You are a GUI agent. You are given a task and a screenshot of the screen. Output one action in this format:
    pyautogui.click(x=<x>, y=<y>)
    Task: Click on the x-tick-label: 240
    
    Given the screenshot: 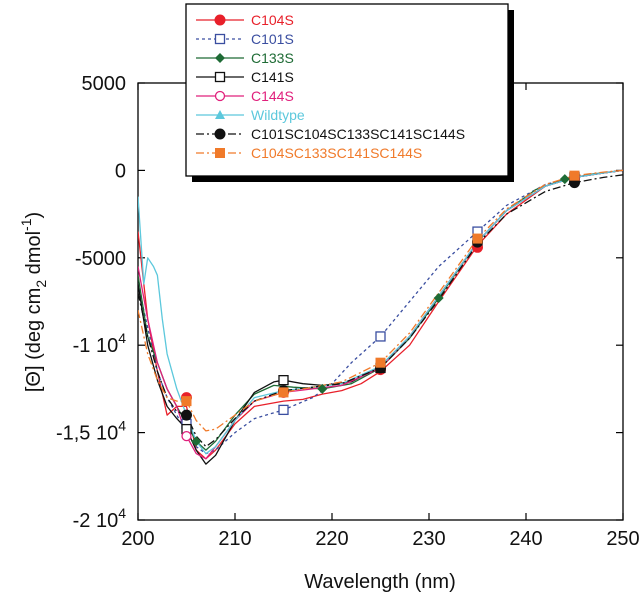 What is the action you would take?
    pyautogui.click(x=525, y=539)
    